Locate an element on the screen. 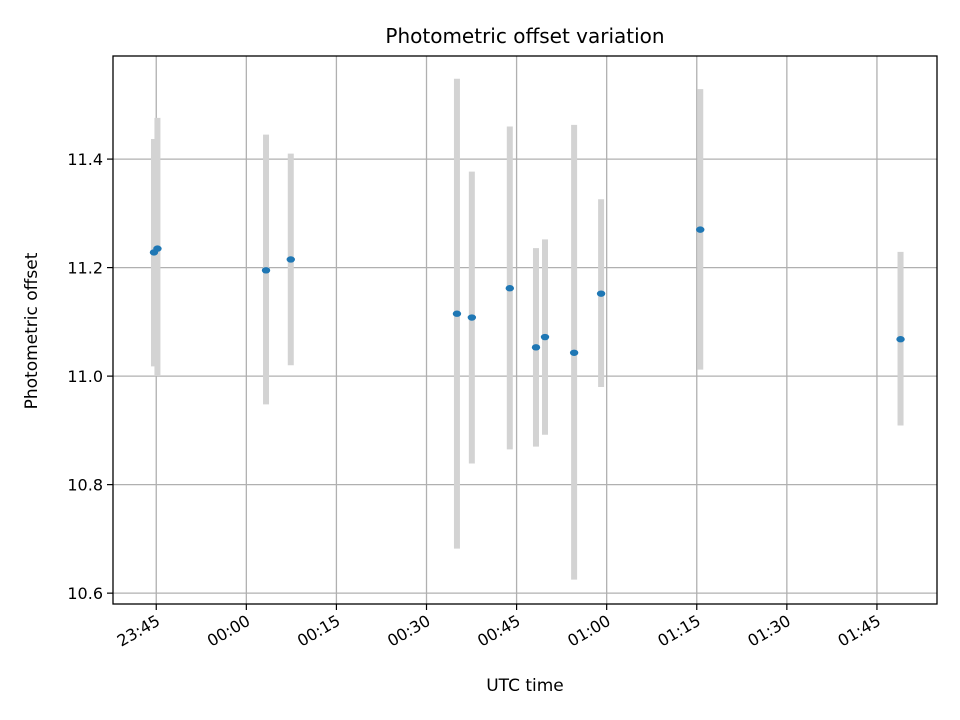 Image resolution: width=960 pixels, height=720 pixels. x-axis-title: UTC time is located at coordinates (525, 686).